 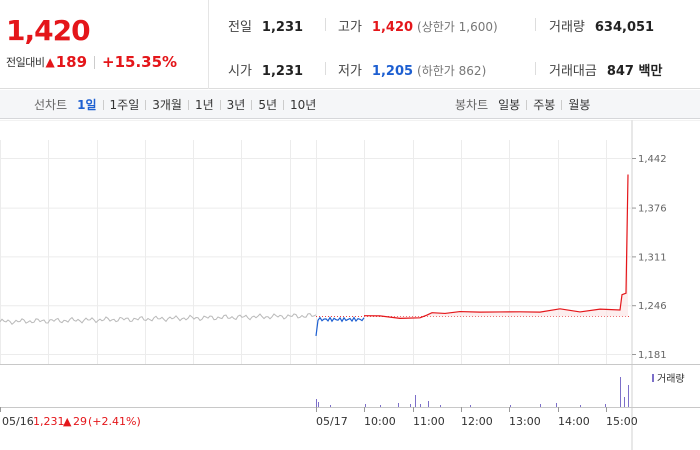 I want to click on candle-weekly: 주봉, so click(x=544, y=105).